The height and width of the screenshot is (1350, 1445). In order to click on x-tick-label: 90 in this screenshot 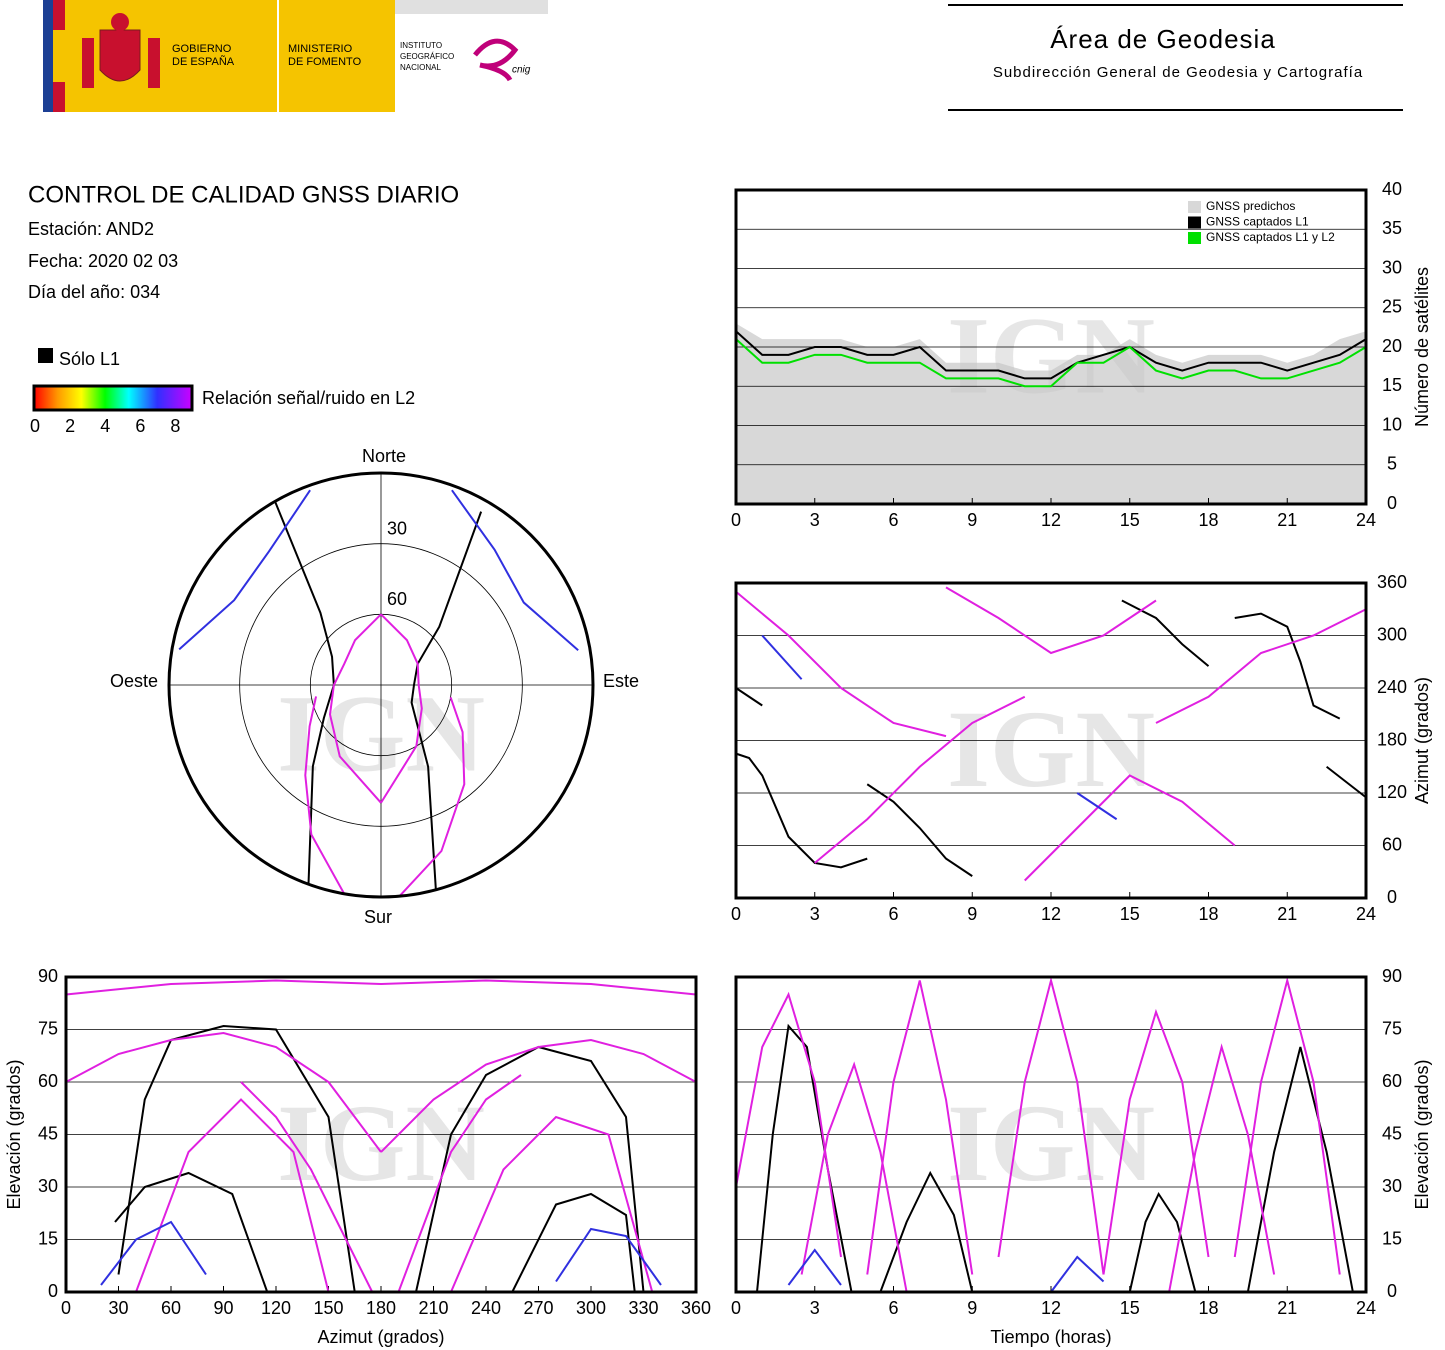, I will do `click(223, 1308)`.